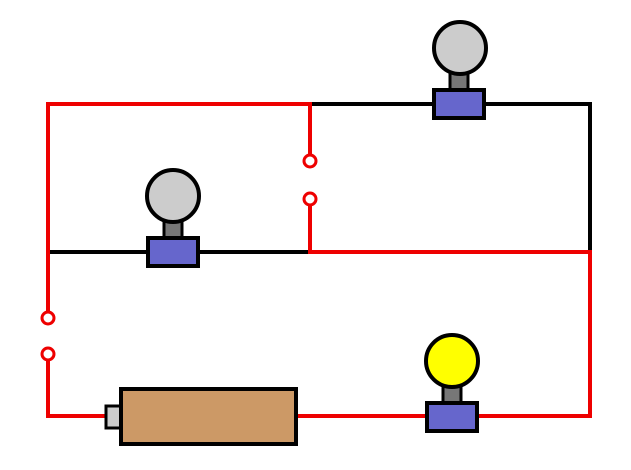 Image resolution: width=631 pixels, height=470 pixels. I want to click on bulb-middle-left, so click(173, 218).